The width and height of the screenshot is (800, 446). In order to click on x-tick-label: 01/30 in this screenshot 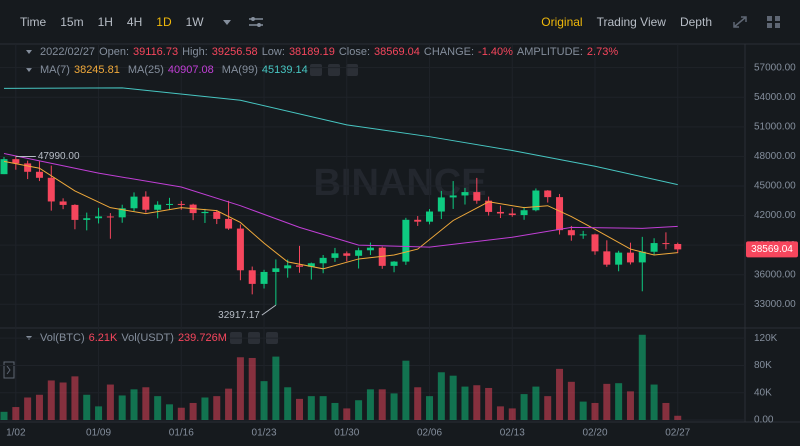, I will do `click(346, 433)`.